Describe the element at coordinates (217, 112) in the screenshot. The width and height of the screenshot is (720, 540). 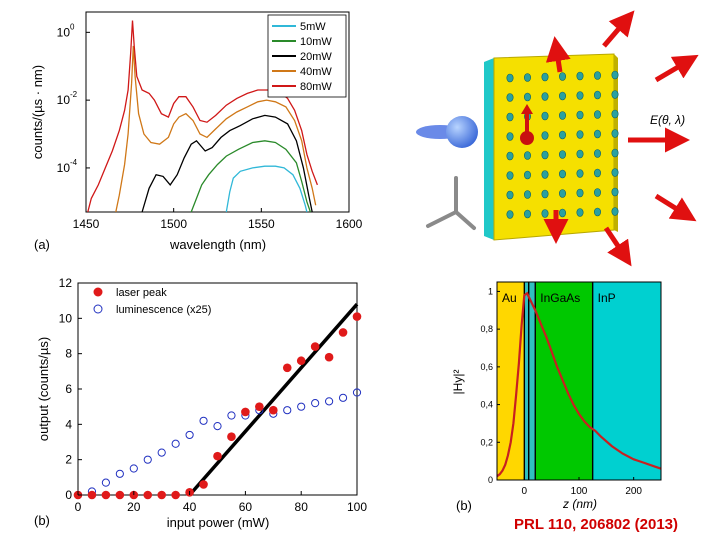
I see `plot-frame` at that location.